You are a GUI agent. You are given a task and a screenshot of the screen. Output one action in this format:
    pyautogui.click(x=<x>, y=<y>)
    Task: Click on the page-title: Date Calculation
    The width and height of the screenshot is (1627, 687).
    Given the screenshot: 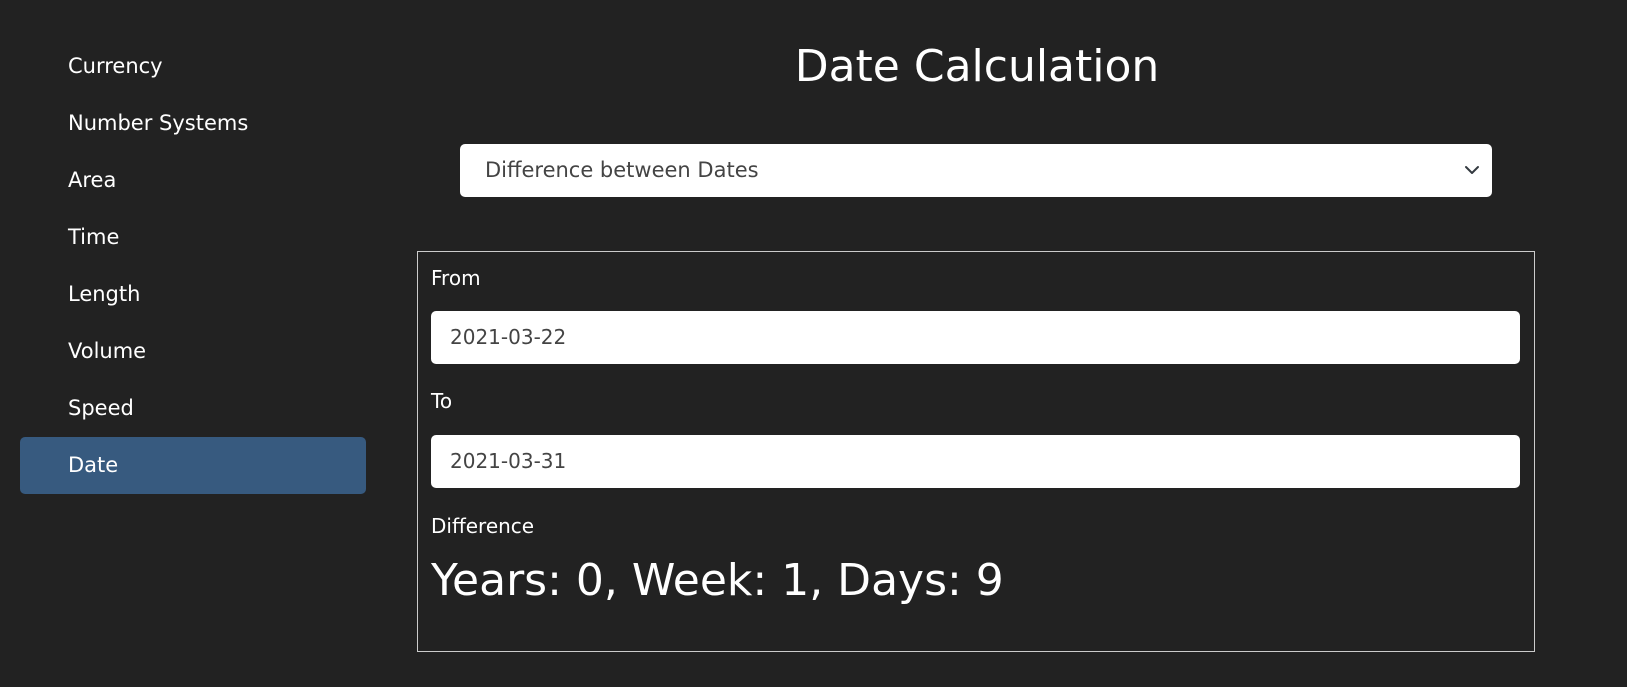 What is the action you would take?
    pyautogui.click(x=977, y=66)
    